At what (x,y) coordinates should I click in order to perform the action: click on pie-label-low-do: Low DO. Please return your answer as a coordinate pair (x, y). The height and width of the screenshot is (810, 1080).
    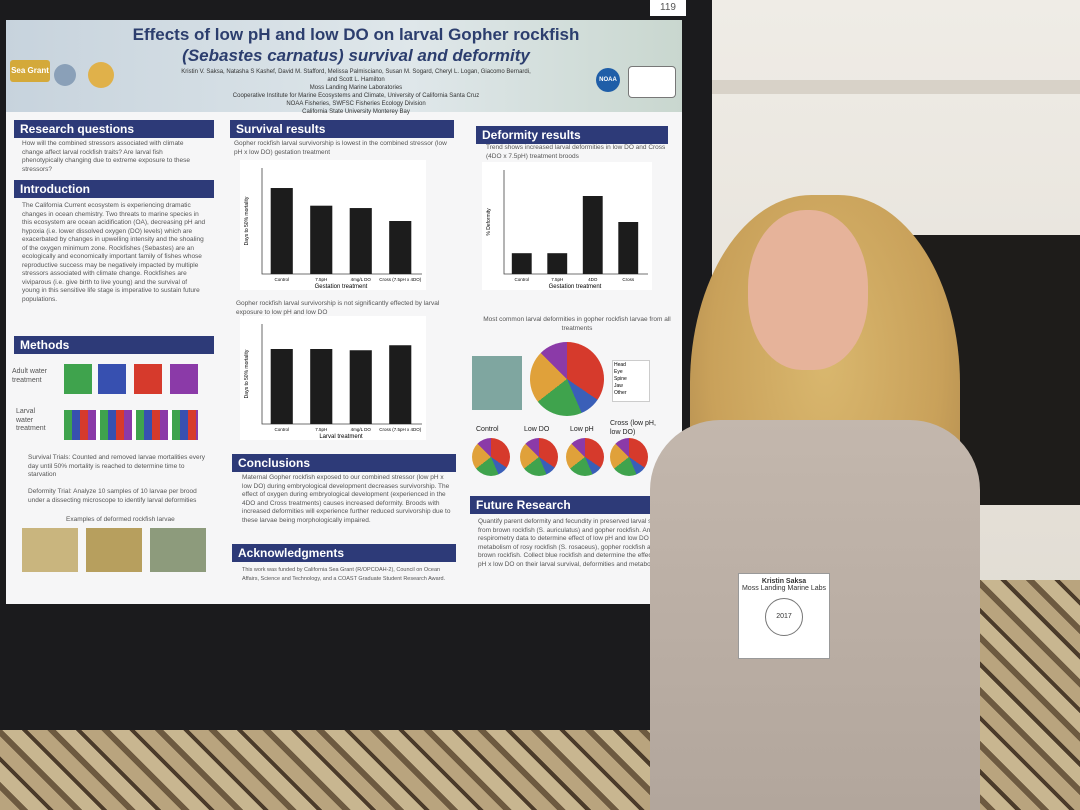
    Looking at the image, I should click on (537, 429).